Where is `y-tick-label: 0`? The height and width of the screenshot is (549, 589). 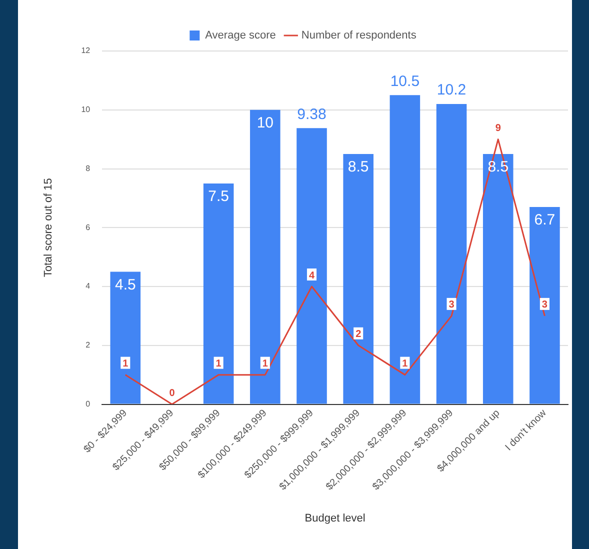 y-tick-label: 0 is located at coordinates (88, 403).